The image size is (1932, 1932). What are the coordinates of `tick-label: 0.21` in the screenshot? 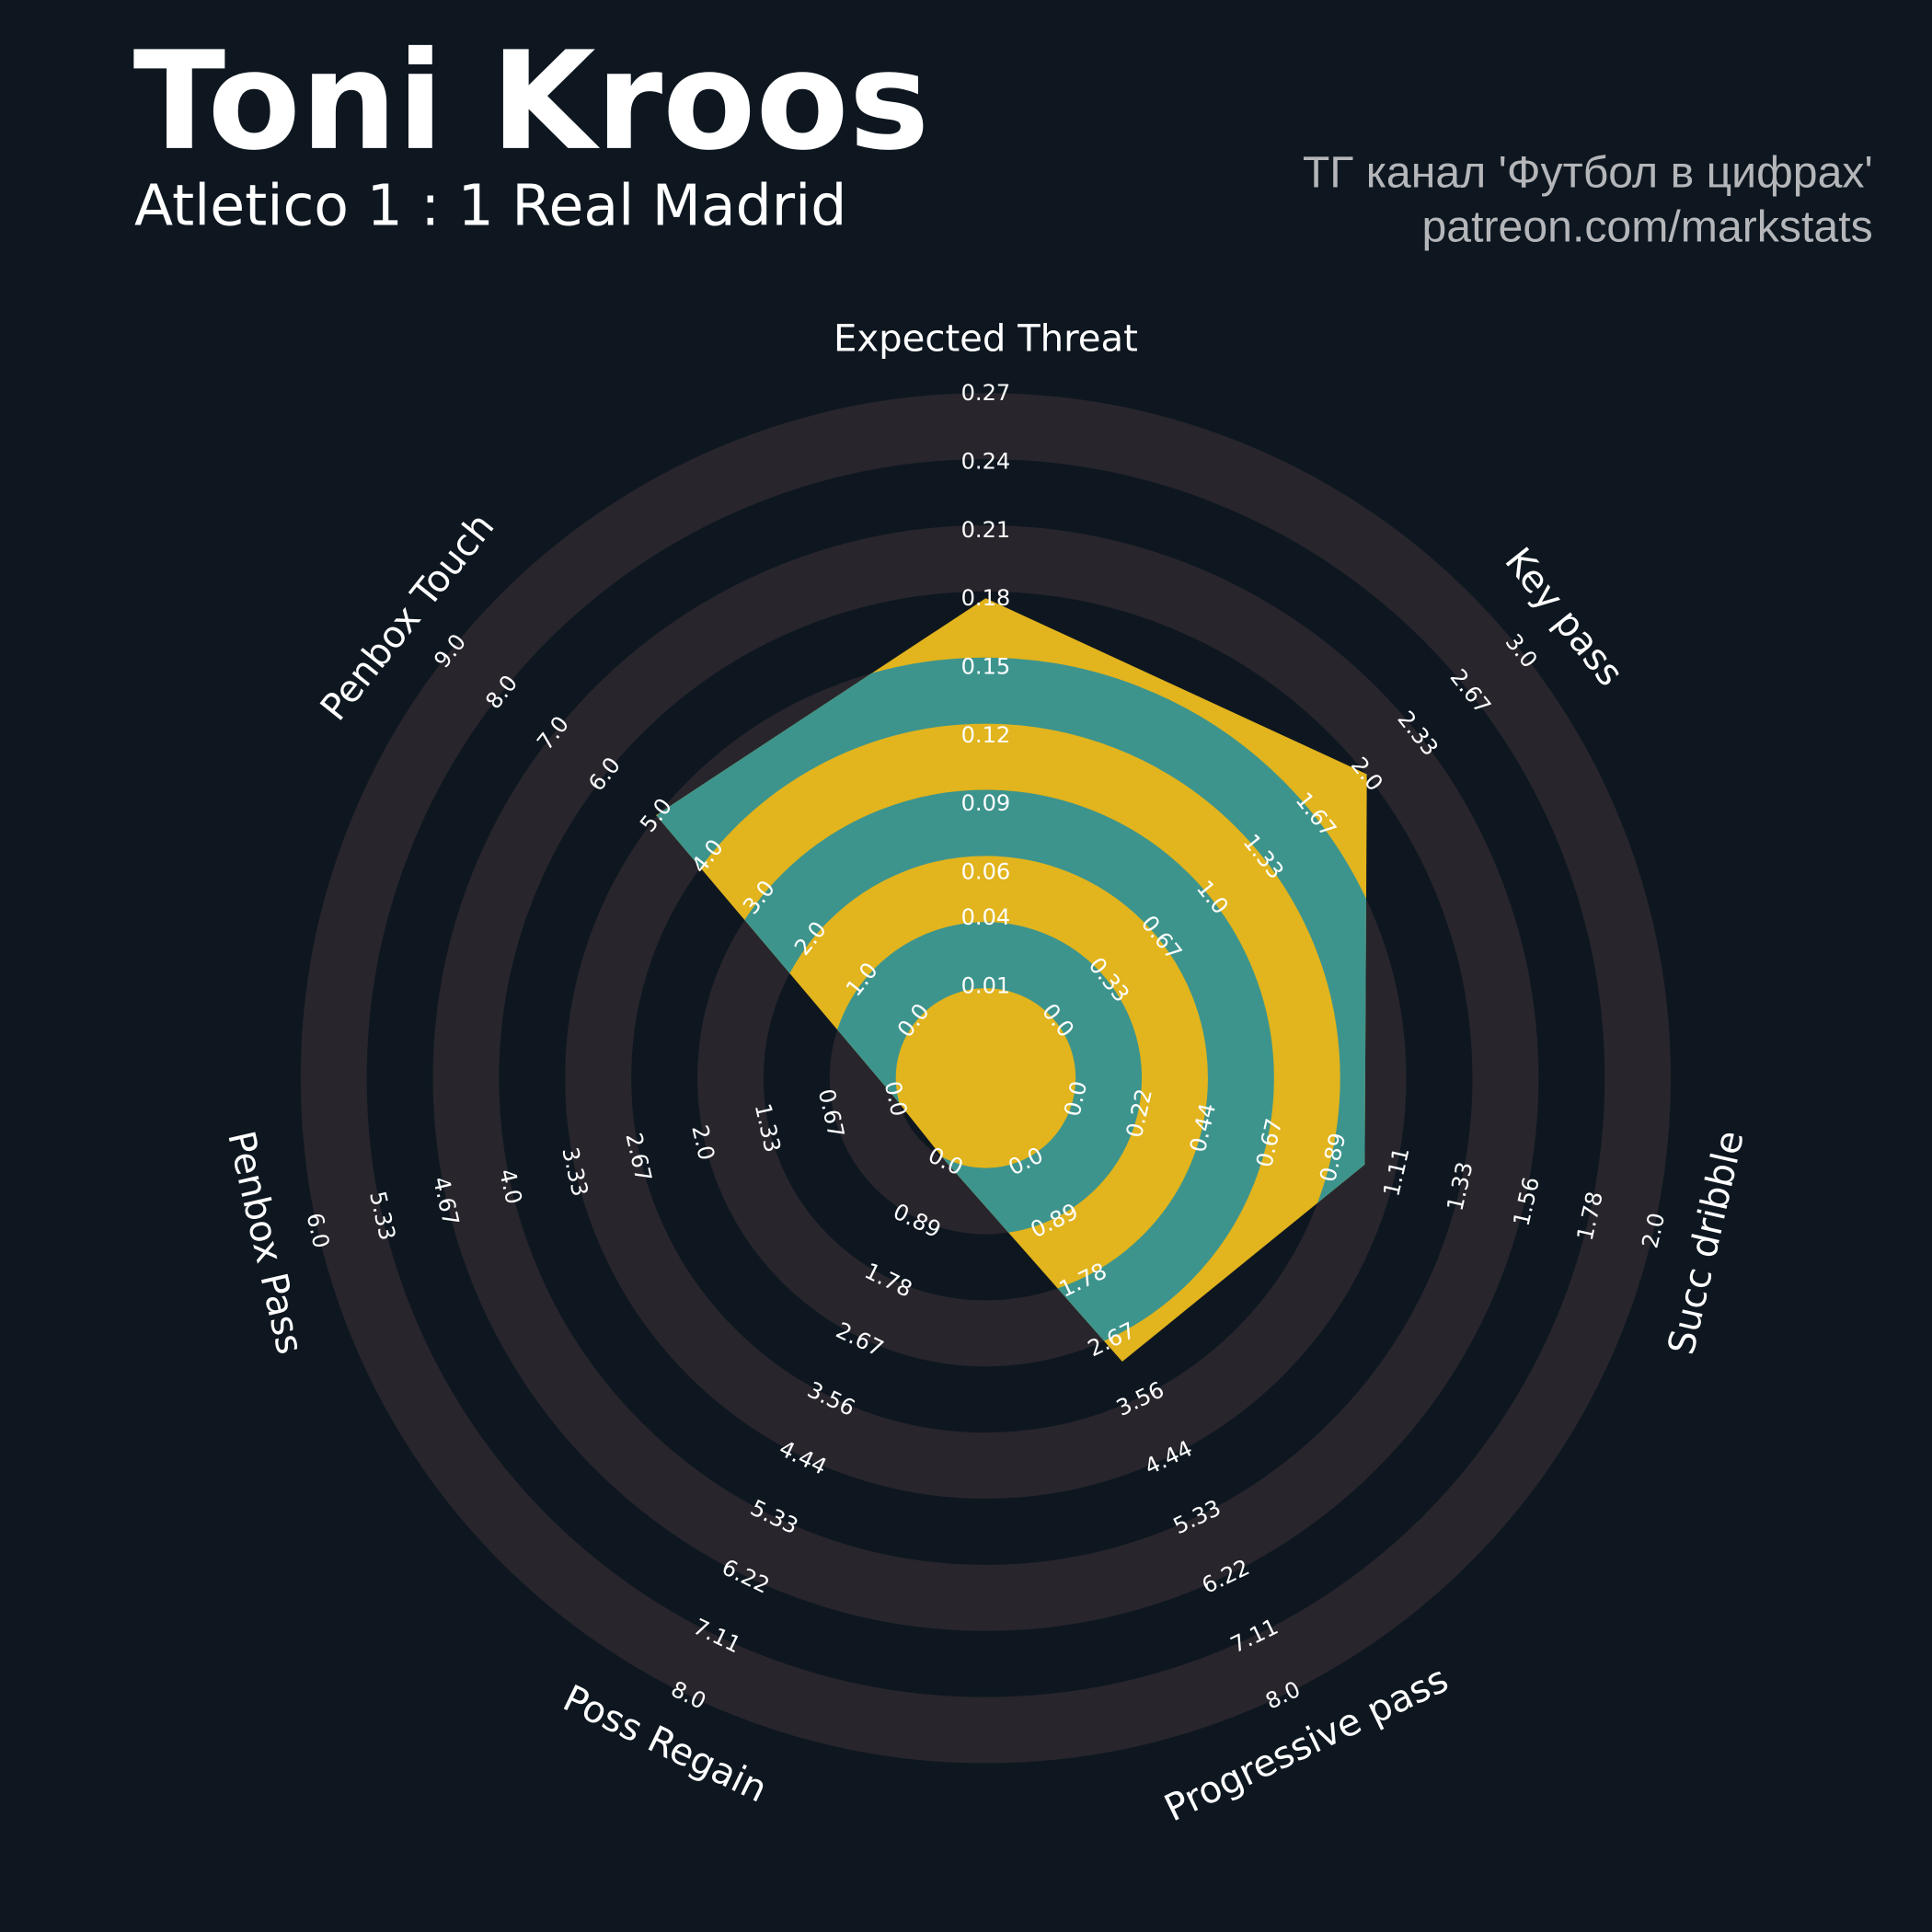 It's located at (986, 530).